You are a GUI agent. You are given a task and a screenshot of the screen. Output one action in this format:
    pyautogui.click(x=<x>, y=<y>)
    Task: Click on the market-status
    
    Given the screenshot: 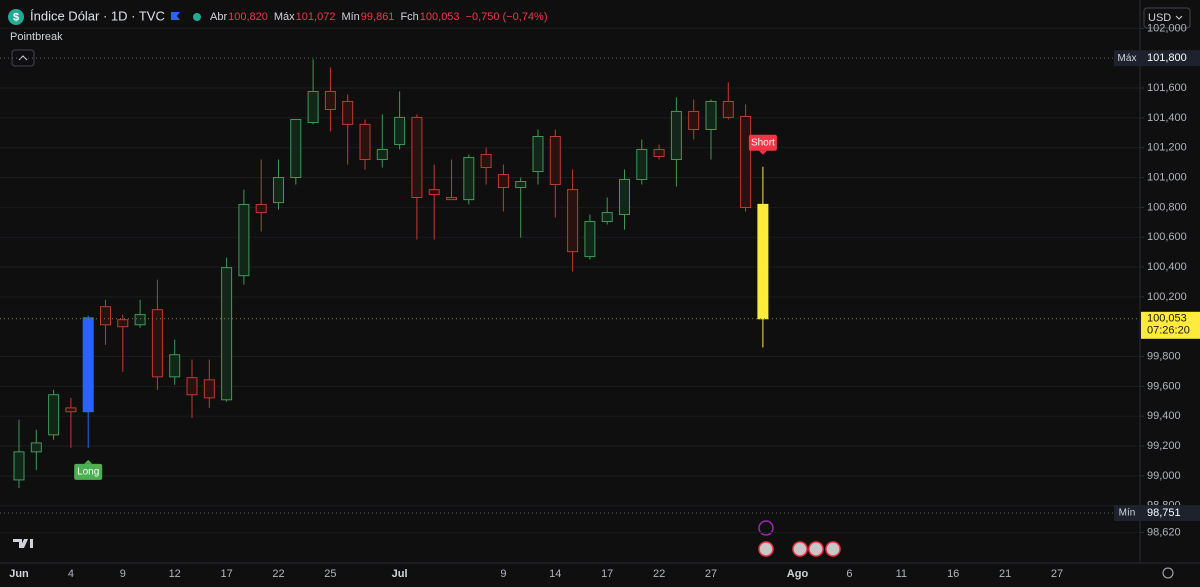 What is the action you would take?
    pyautogui.click(x=197, y=17)
    